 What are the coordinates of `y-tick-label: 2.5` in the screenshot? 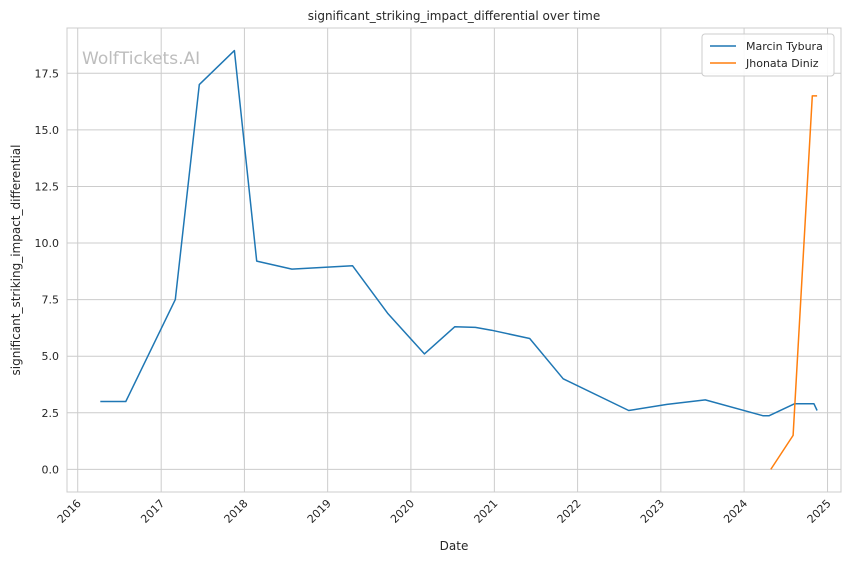 It's located at (51, 413).